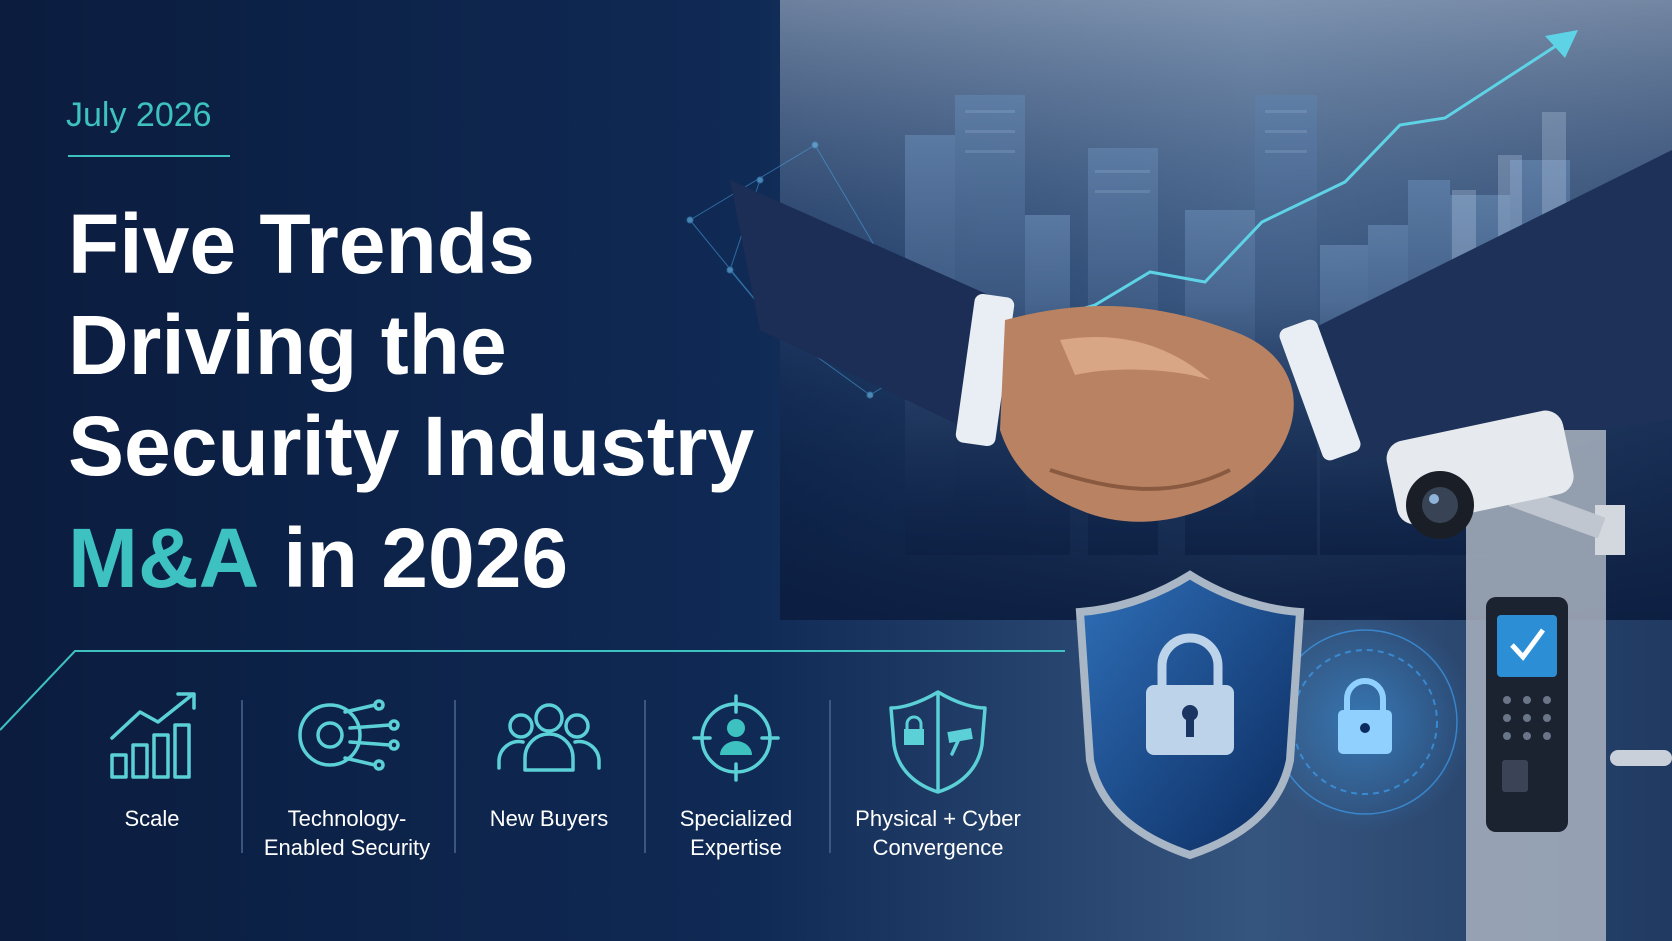 The height and width of the screenshot is (941, 1672). Describe the element at coordinates (938, 742) in the screenshot. I see `icon-convergence` at that location.